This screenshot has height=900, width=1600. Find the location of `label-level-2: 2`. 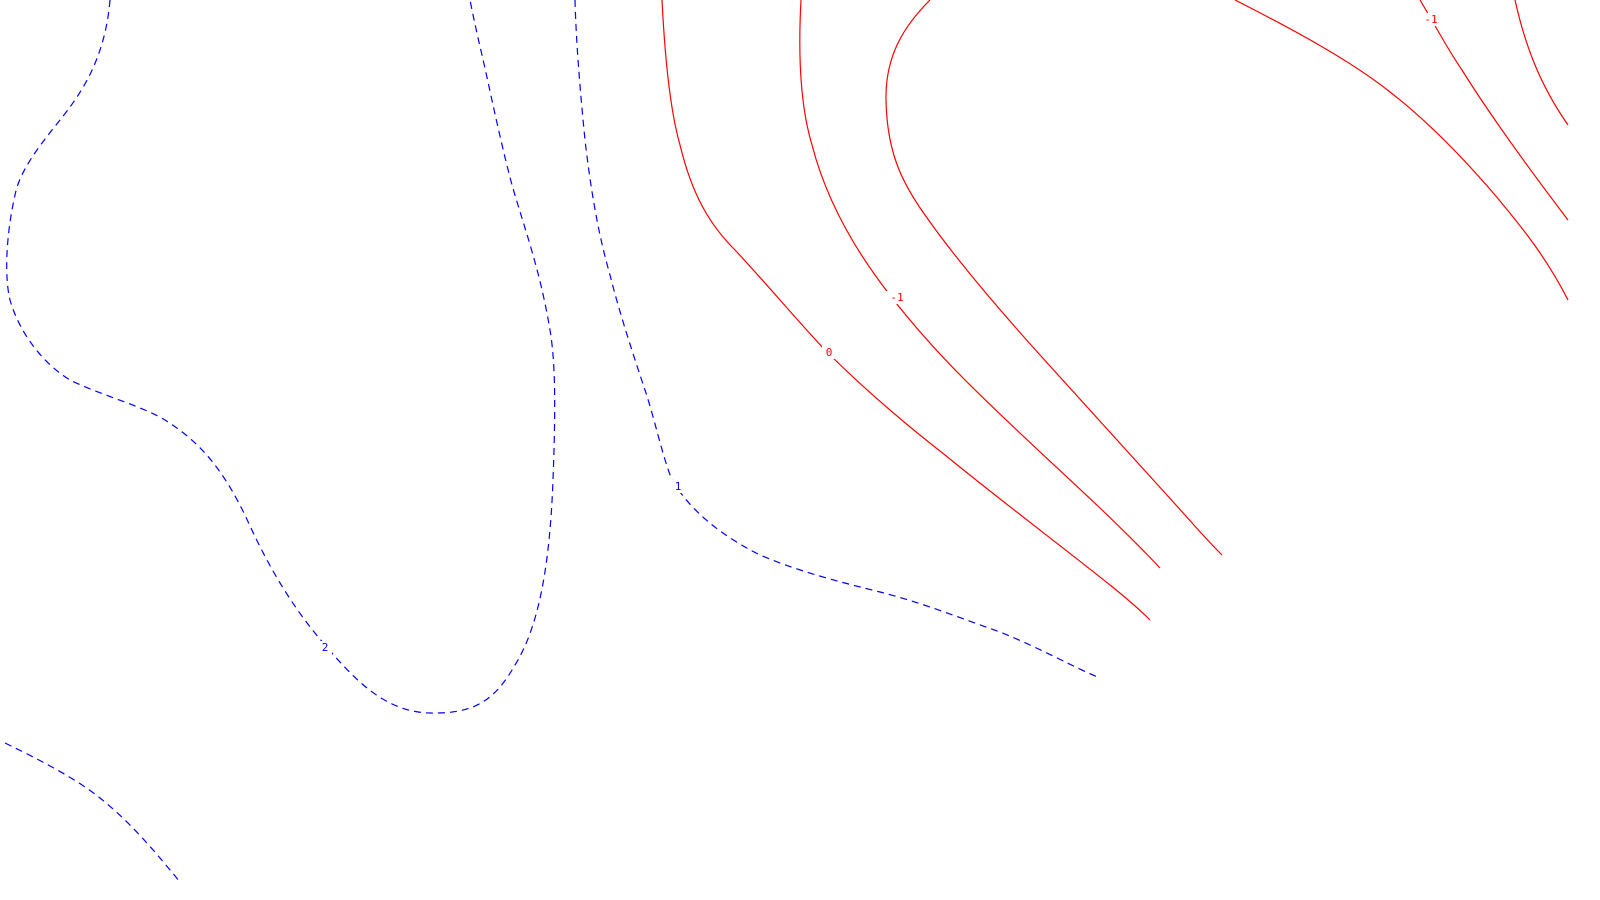

label-level-2: 2 is located at coordinates (325, 647).